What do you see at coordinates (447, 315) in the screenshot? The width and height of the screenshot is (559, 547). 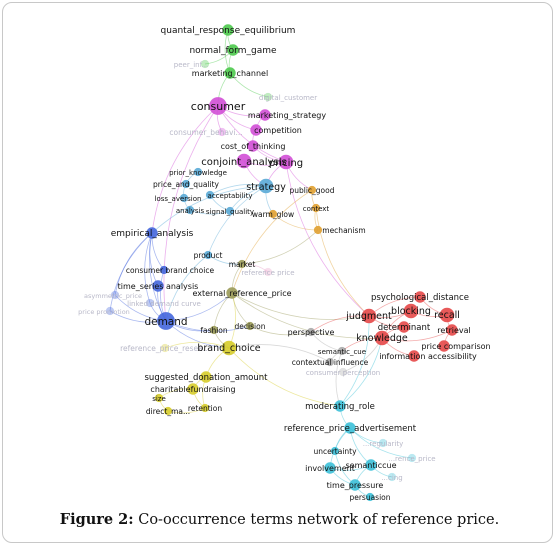 I see `term-node-recall` at bounding box center [447, 315].